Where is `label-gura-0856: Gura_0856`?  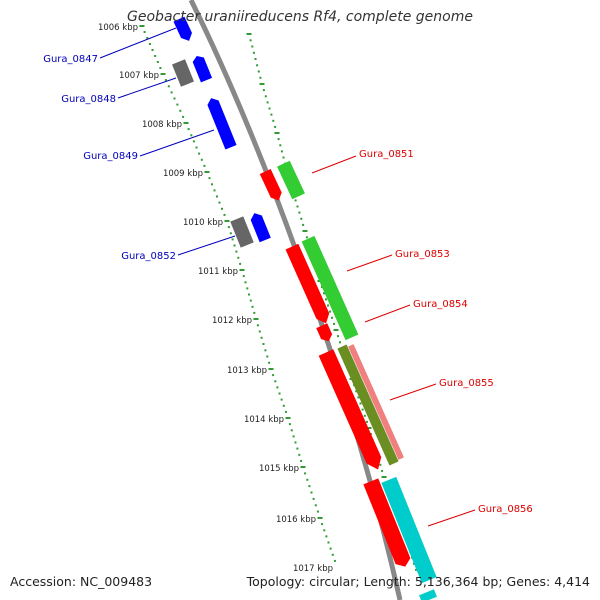 label-gura-0856: Gura_0856 is located at coordinates (505, 509).